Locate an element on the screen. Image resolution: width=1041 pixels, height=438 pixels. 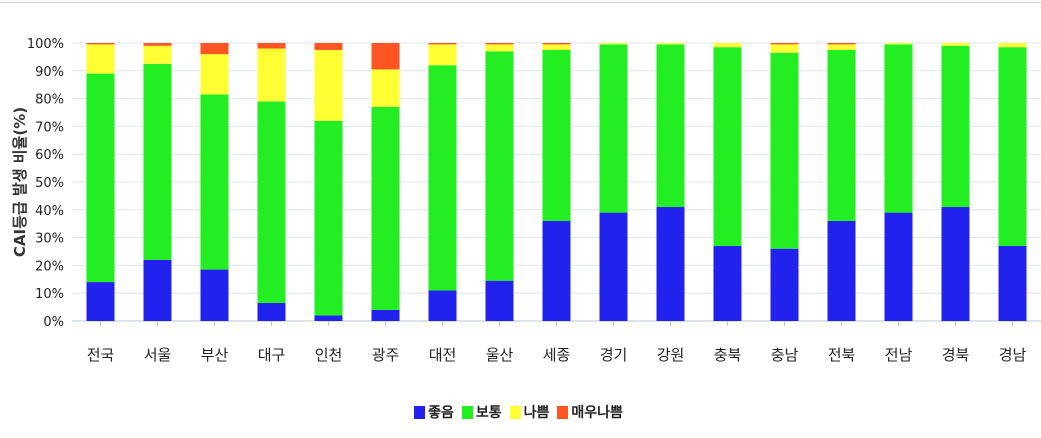
x-tick-label: 경남 is located at coordinates (1013, 355).